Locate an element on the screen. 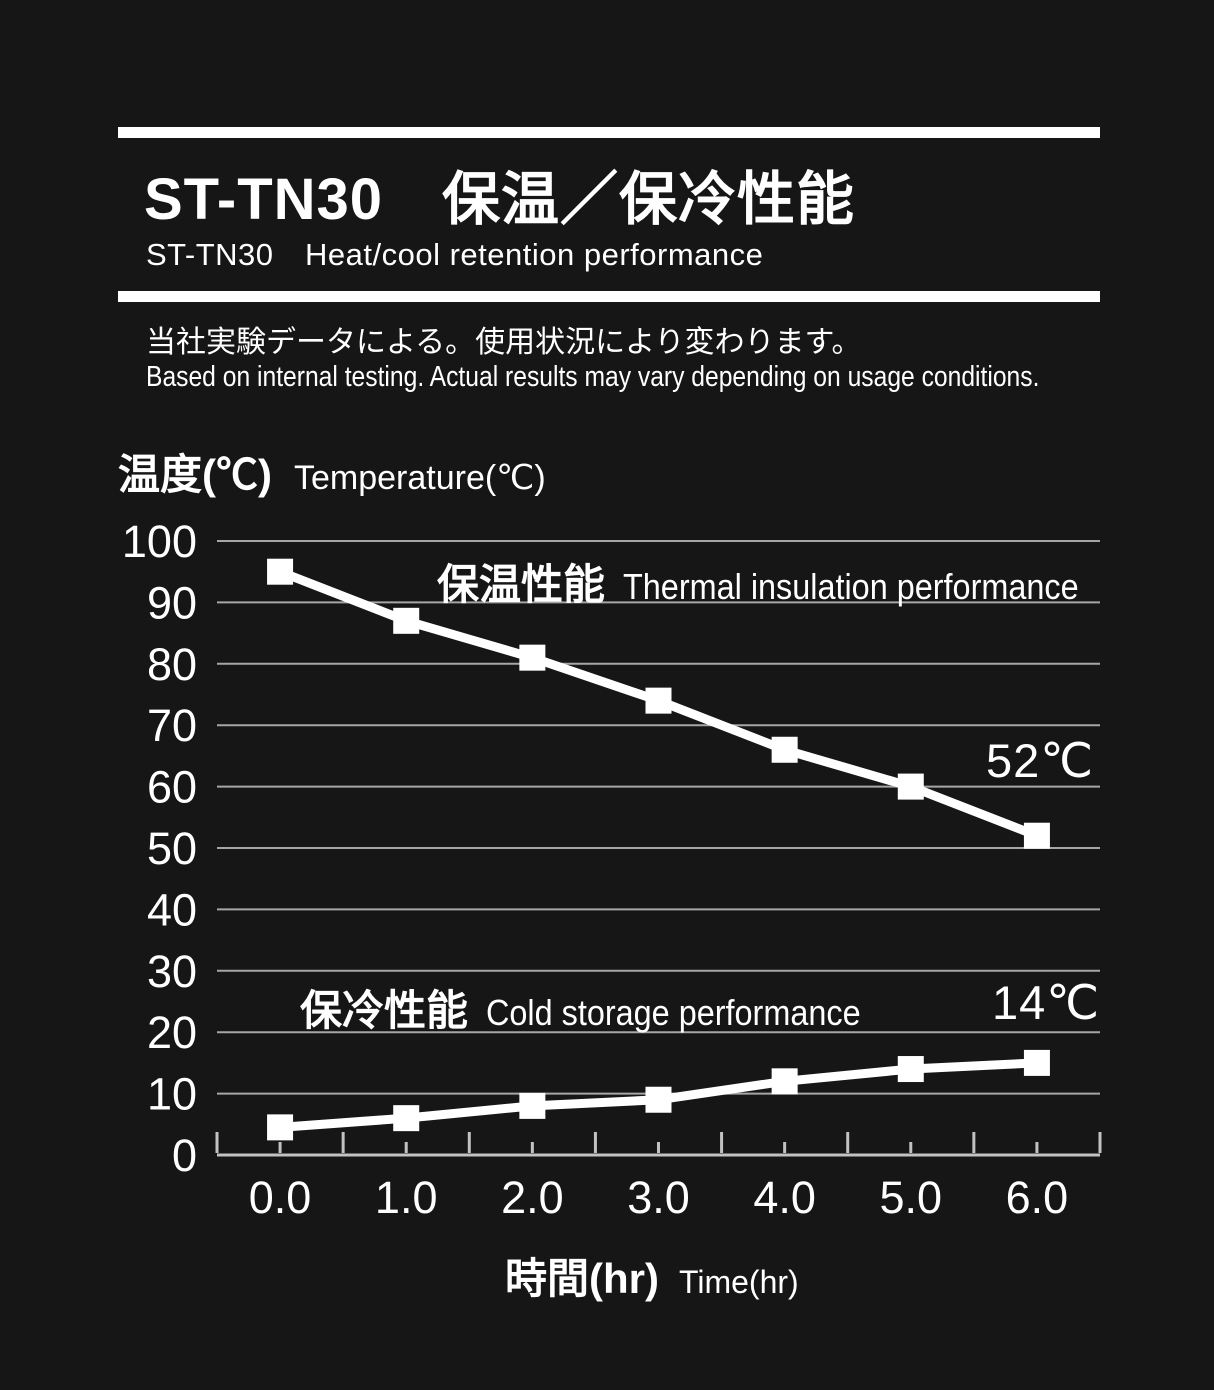  x-tick-label: 4.0 is located at coordinates (784, 1197).